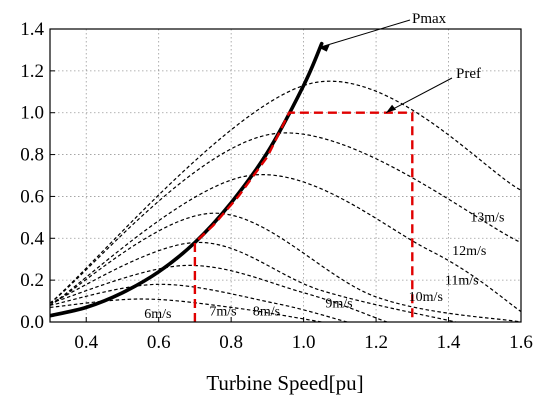 The height and width of the screenshot is (403, 550). I want to click on x-tick-label: 1.2, so click(376, 342).